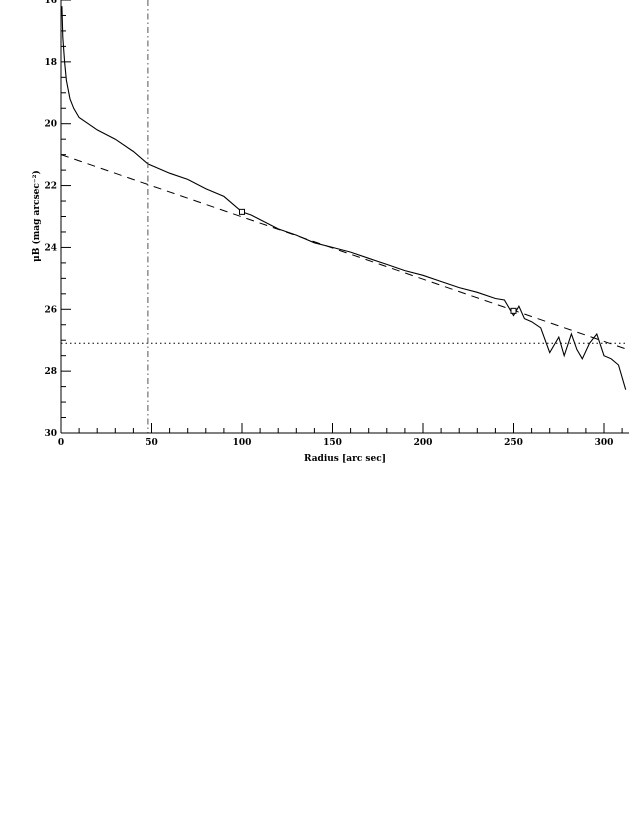 The image size is (631, 817). Describe the element at coordinates (50, 434) in the screenshot. I see `y-tick-label: 30` at that location.